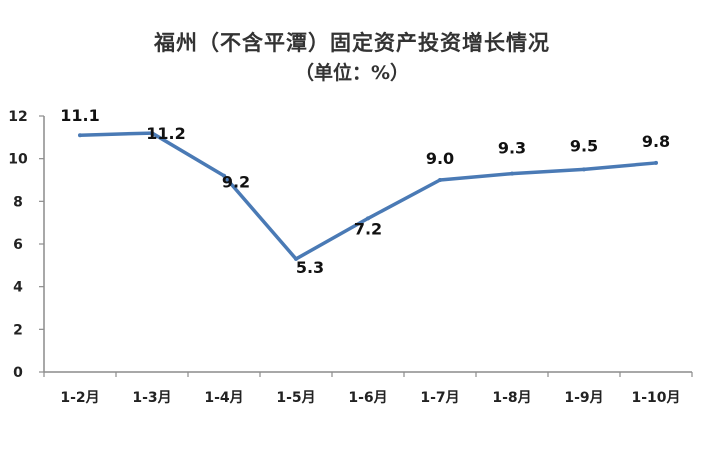 This screenshot has width=704, height=450. I want to click on y-tick-label: 8, so click(18, 202).